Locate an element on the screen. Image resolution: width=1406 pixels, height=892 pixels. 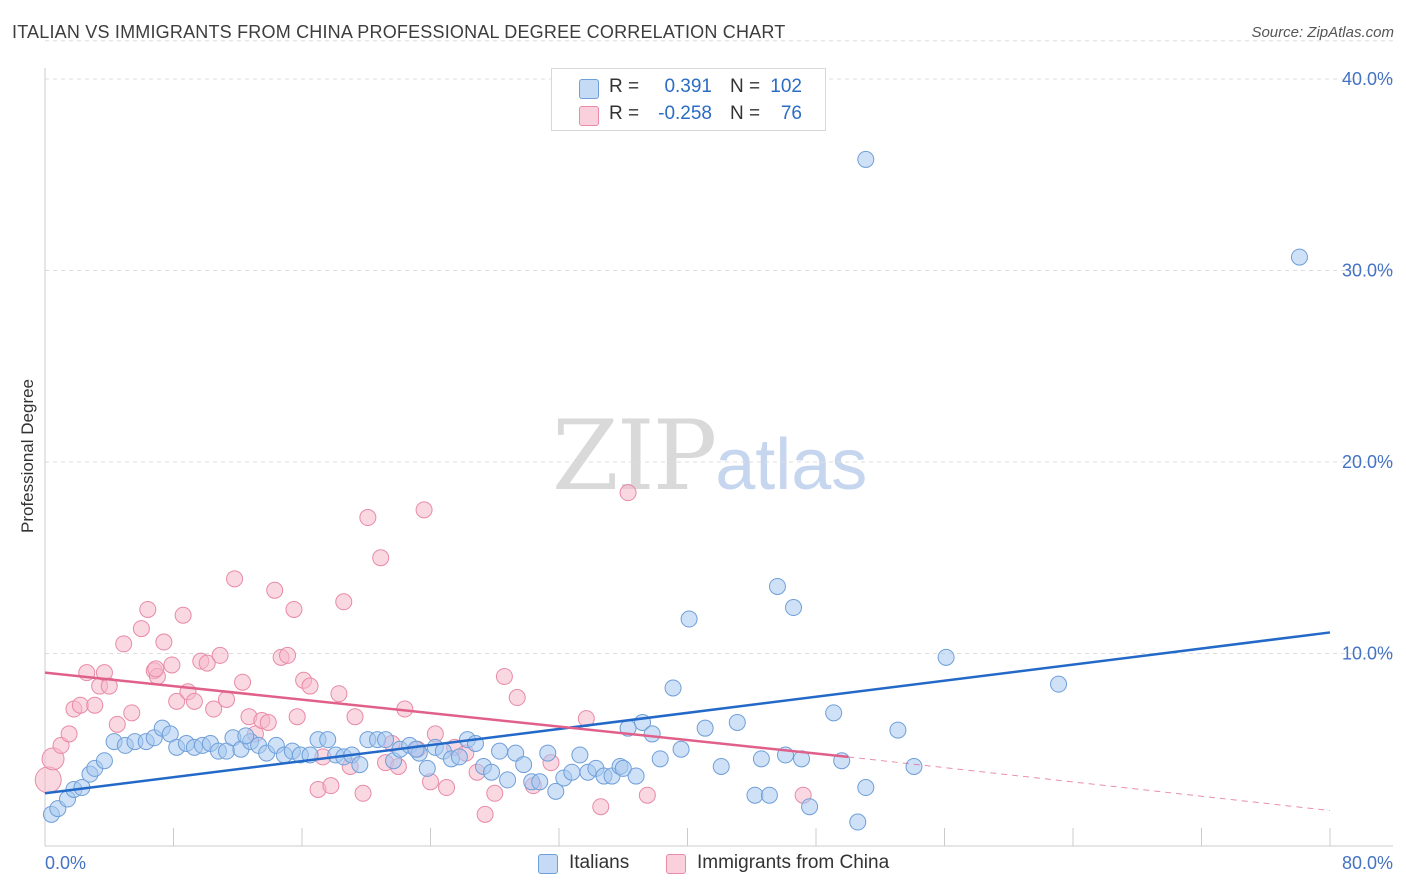
x-tick-label: 0.0% is located at coordinates (65, 863).